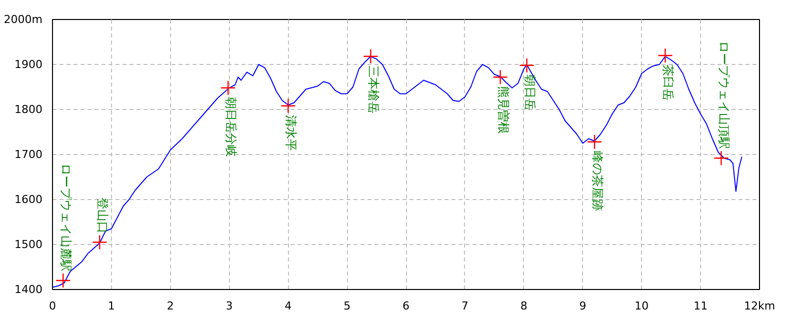  Describe the element at coordinates (701, 306) in the screenshot. I see `x-tick-label: 11` at that location.